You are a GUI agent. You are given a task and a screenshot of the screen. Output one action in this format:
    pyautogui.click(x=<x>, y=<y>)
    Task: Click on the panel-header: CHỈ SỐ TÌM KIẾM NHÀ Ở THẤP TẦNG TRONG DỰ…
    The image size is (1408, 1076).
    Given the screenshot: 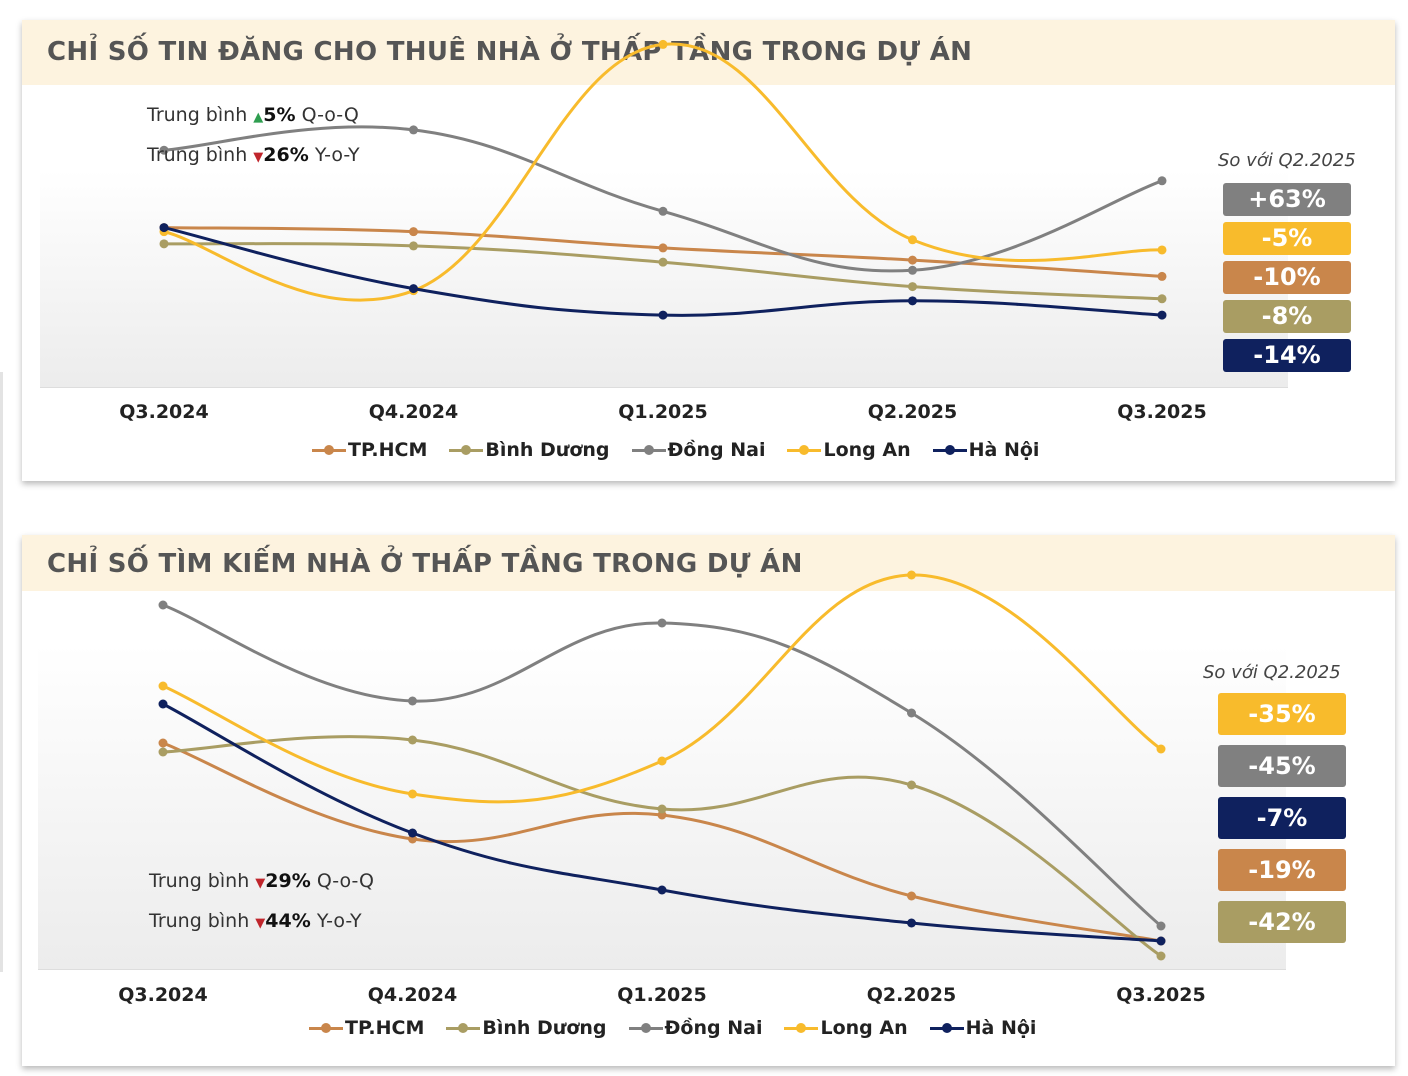 What is the action you would take?
    pyautogui.click(x=708, y=563)
    